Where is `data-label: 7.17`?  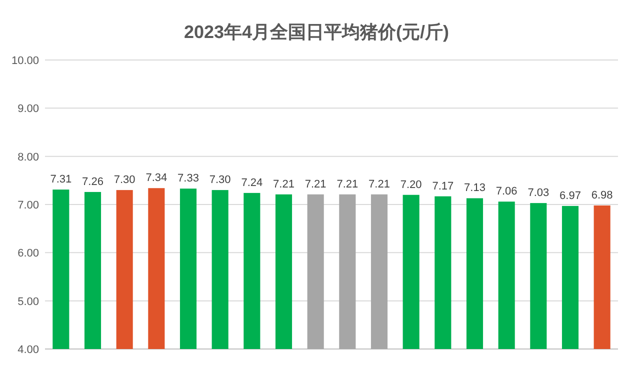 data-label: 7.17 is located at coordinates (443, 186).